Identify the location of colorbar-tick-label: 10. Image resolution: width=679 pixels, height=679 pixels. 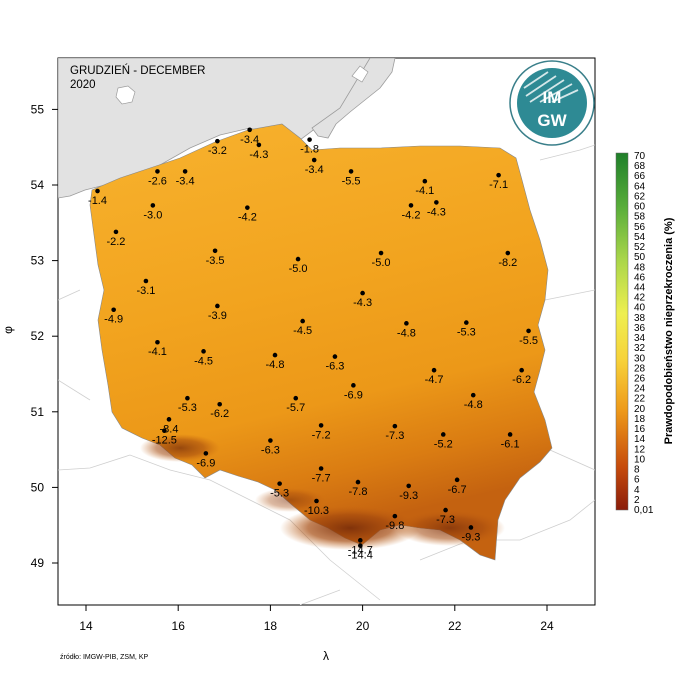
(640, 459).